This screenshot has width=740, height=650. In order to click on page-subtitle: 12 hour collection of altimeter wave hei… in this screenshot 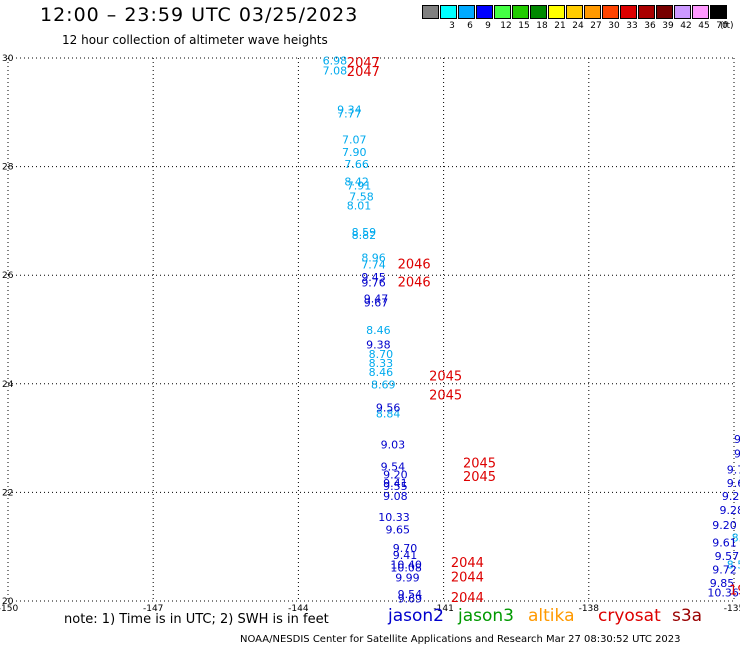, I will do `click(195, 40)`.